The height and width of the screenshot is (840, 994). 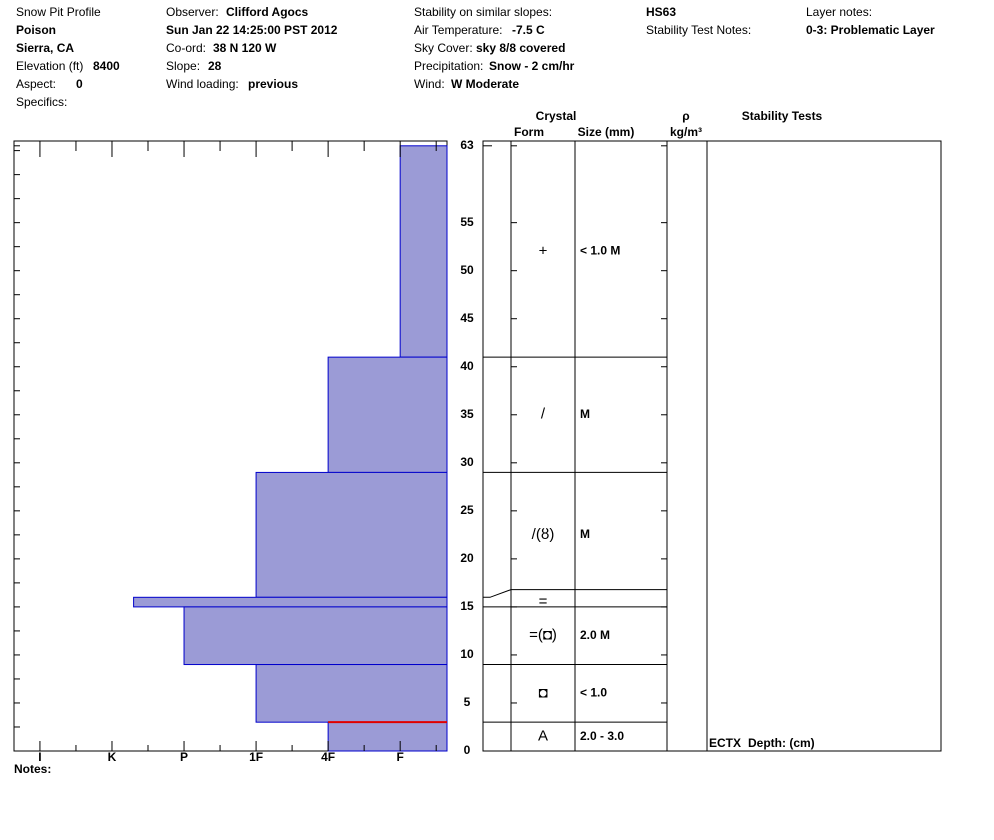 I want to click on value: Clifford Agocs, so click(x=267, y=12).